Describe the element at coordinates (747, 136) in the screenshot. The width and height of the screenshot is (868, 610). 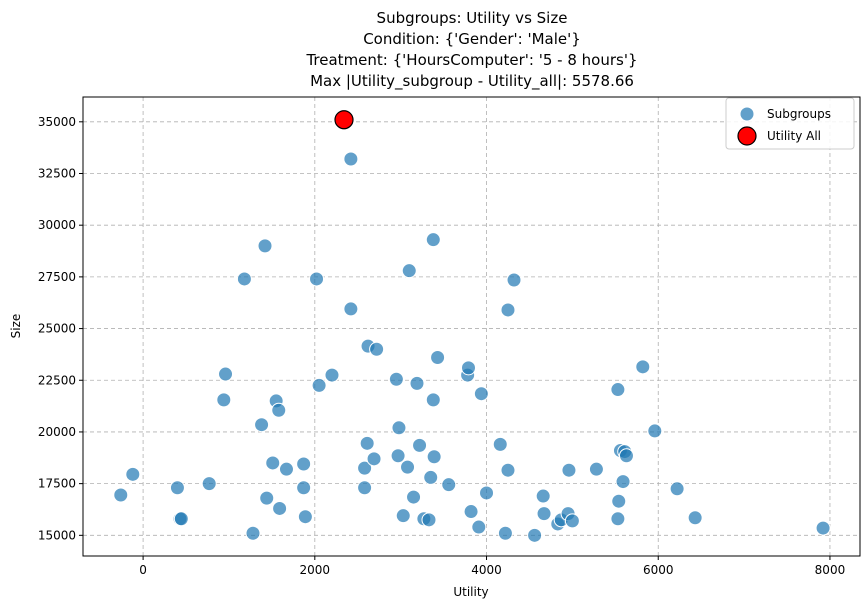
I see `legend-marker-utility-all` at that location.